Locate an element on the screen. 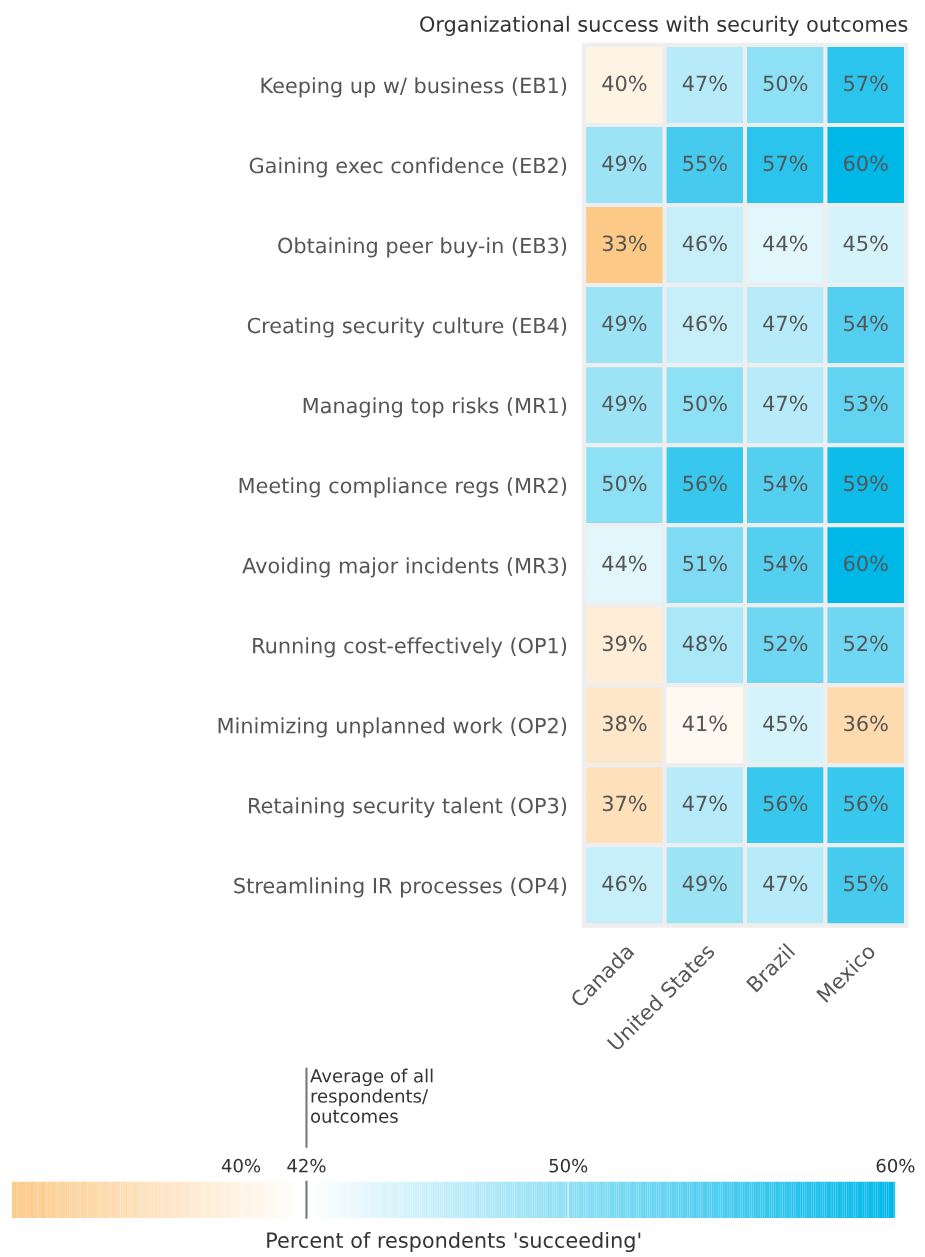 This screenshot has height=1257, width=925. data-label: 41% is located at coordinates (704, 723).